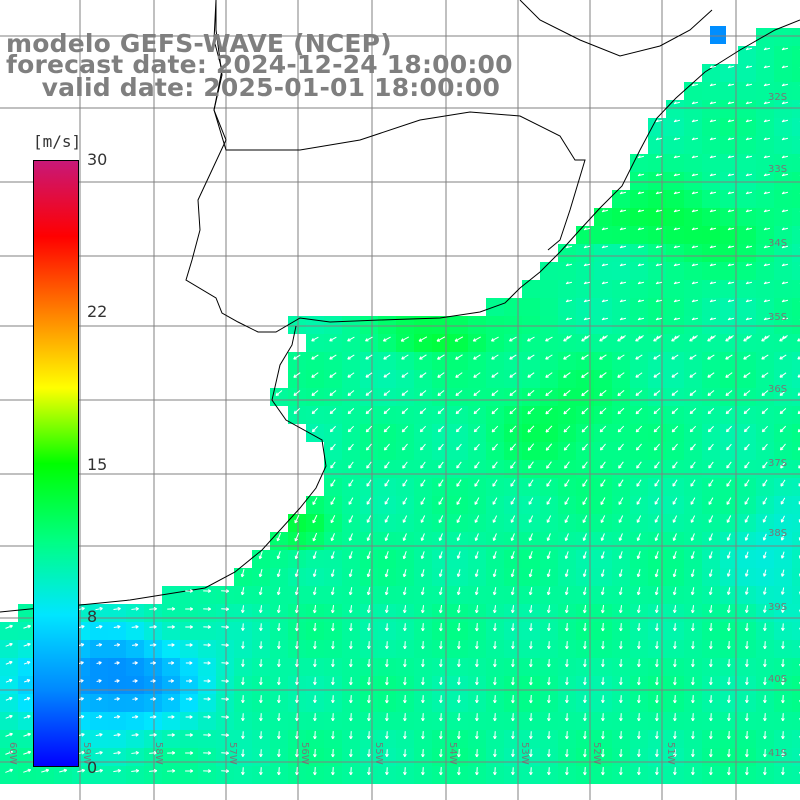 Image resolution: width=800 pixels, height=800 pixels. I want to click on colorbar-tick-22: 22, so click(97, 311).